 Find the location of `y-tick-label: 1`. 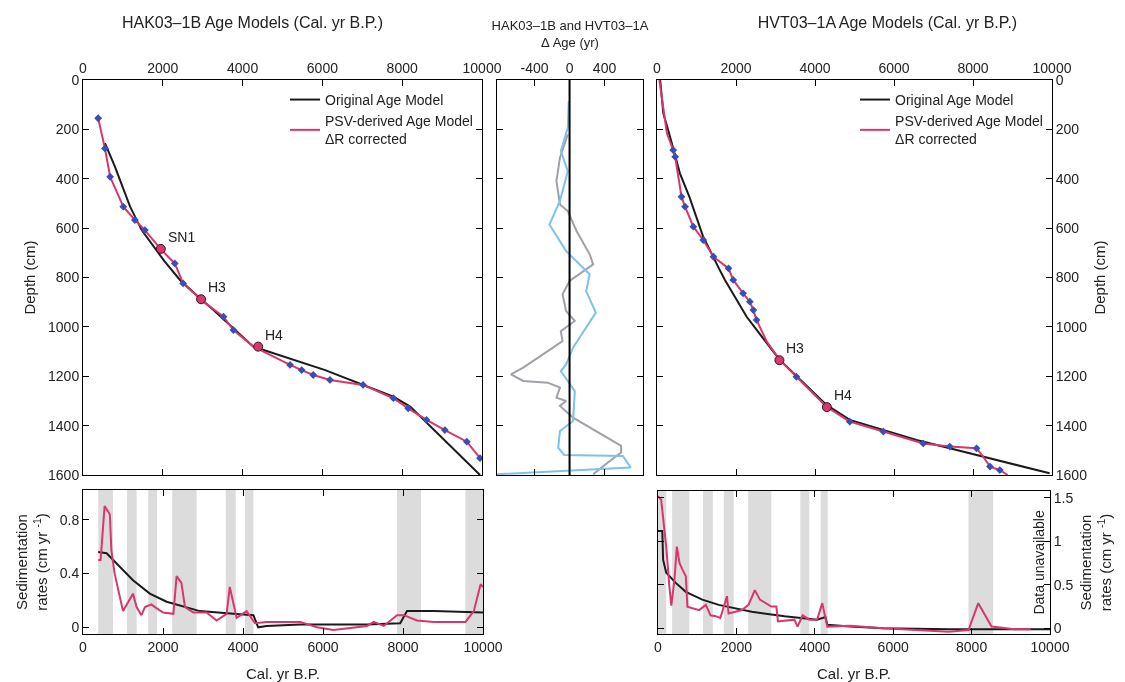

y-tick-label: 1 is located at coordinates (1057, 541).